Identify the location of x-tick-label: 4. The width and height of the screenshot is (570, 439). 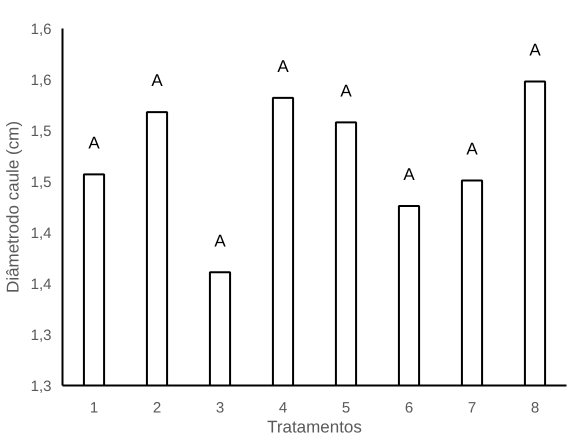
(283, 408).